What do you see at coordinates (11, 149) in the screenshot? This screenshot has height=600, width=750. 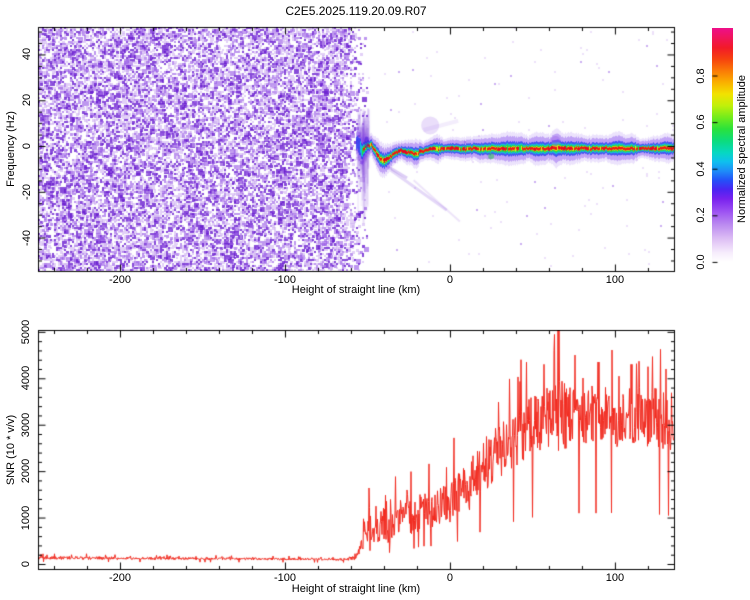 I see `spectrogram-y-axis-label: Frequency (Hz)` at bounding box center [11, 149].